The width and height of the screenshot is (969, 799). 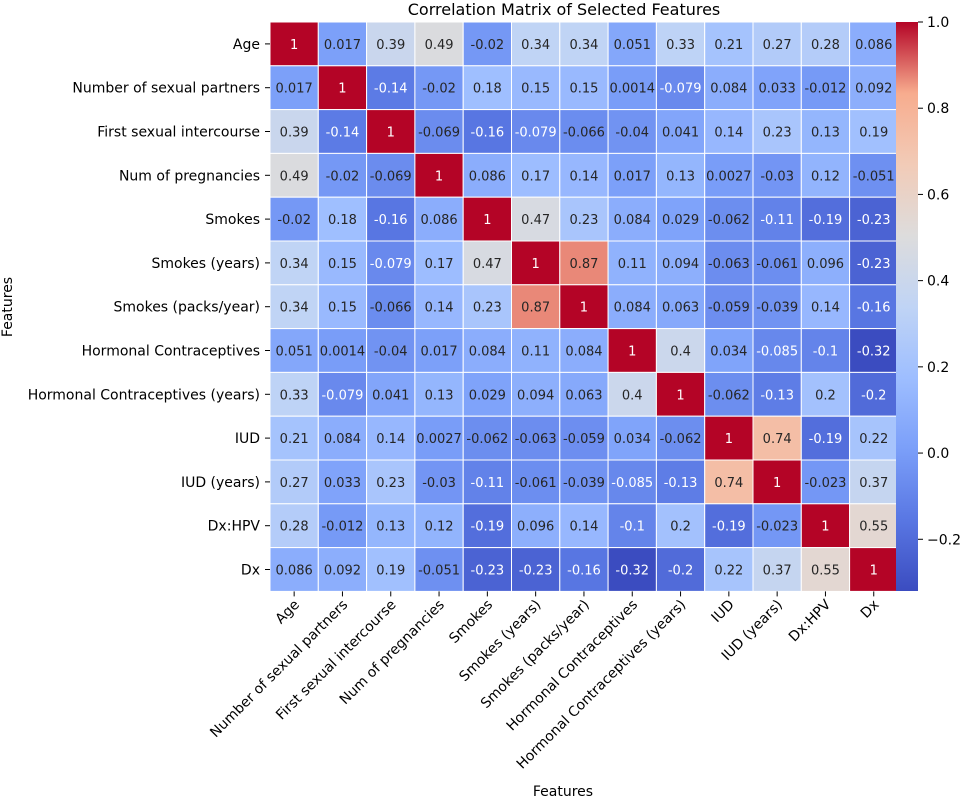 What do you see at coordinates (439, 527) in the screenshot?
I see `cell-value-label: 0.12` at bounding box center [439, 527].